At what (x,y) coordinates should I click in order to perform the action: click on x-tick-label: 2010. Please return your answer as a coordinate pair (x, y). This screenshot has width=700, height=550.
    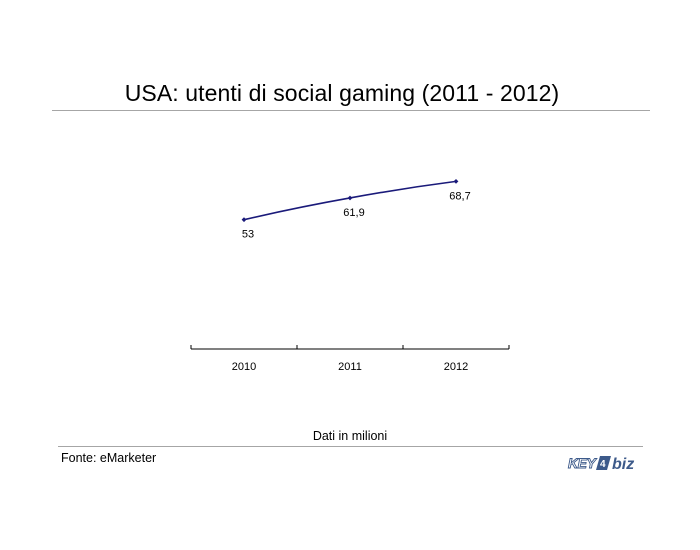
    Looking at the image, I should click on (244, 367).